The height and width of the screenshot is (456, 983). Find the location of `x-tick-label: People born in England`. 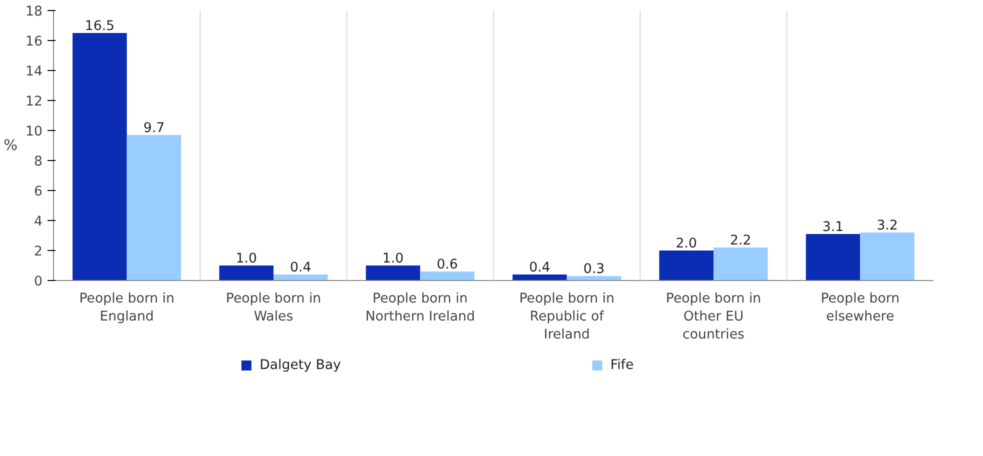

x-tick-label: People born in England is located at coordinates (126, 308).